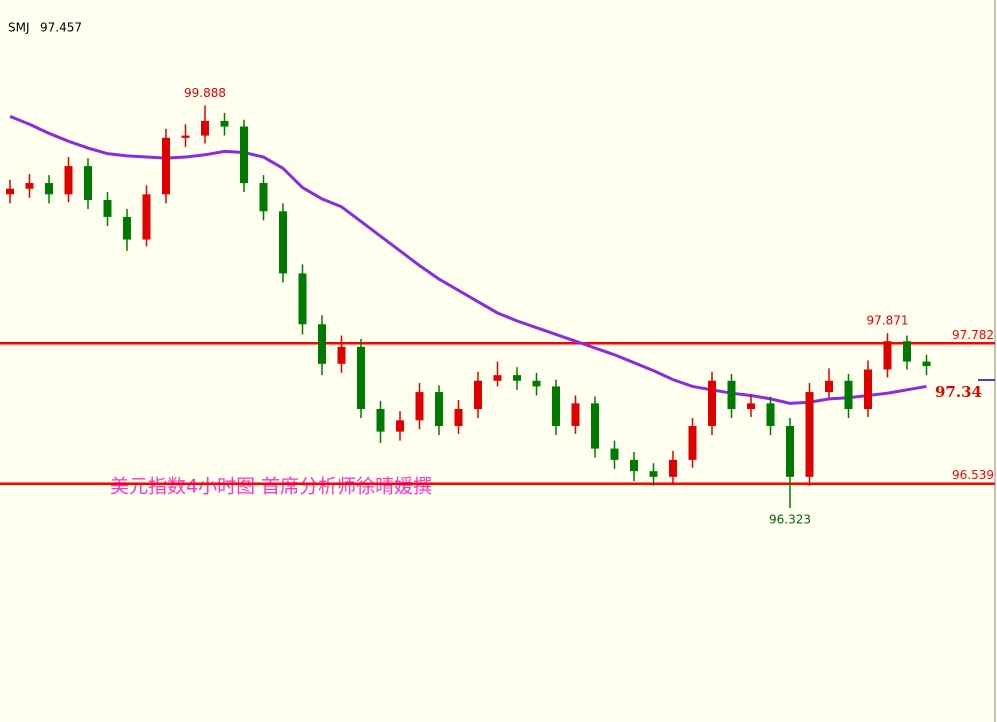  What do you see at coordinates (205, 93) in the screenshot?
I see `high-label: 99.888` at bounding box center [205, 93].